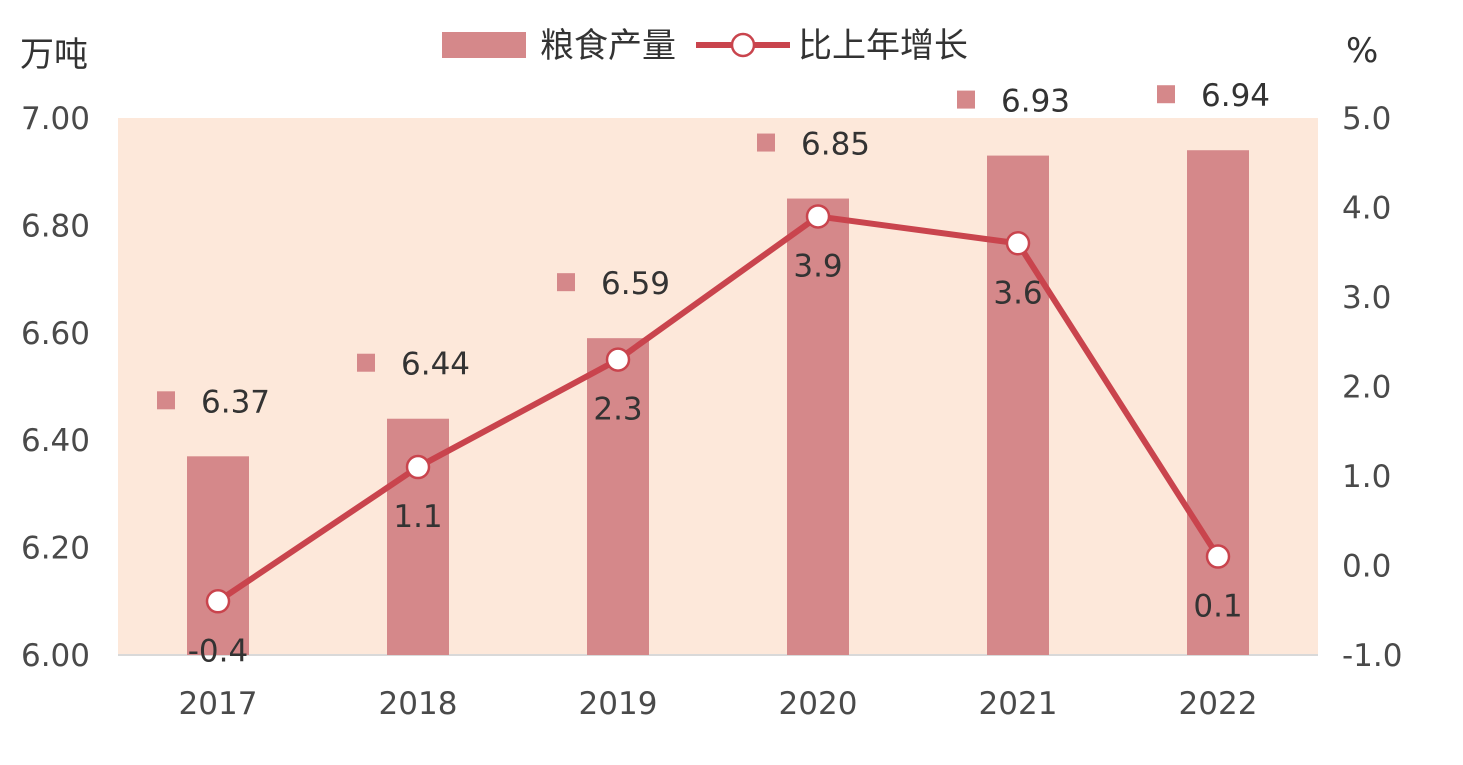 This screenshot has height=765, width=1463. Describe the element at coordinates (1035, 102) in the screenshot. I see `bar-data-label: 6.93` at that location.